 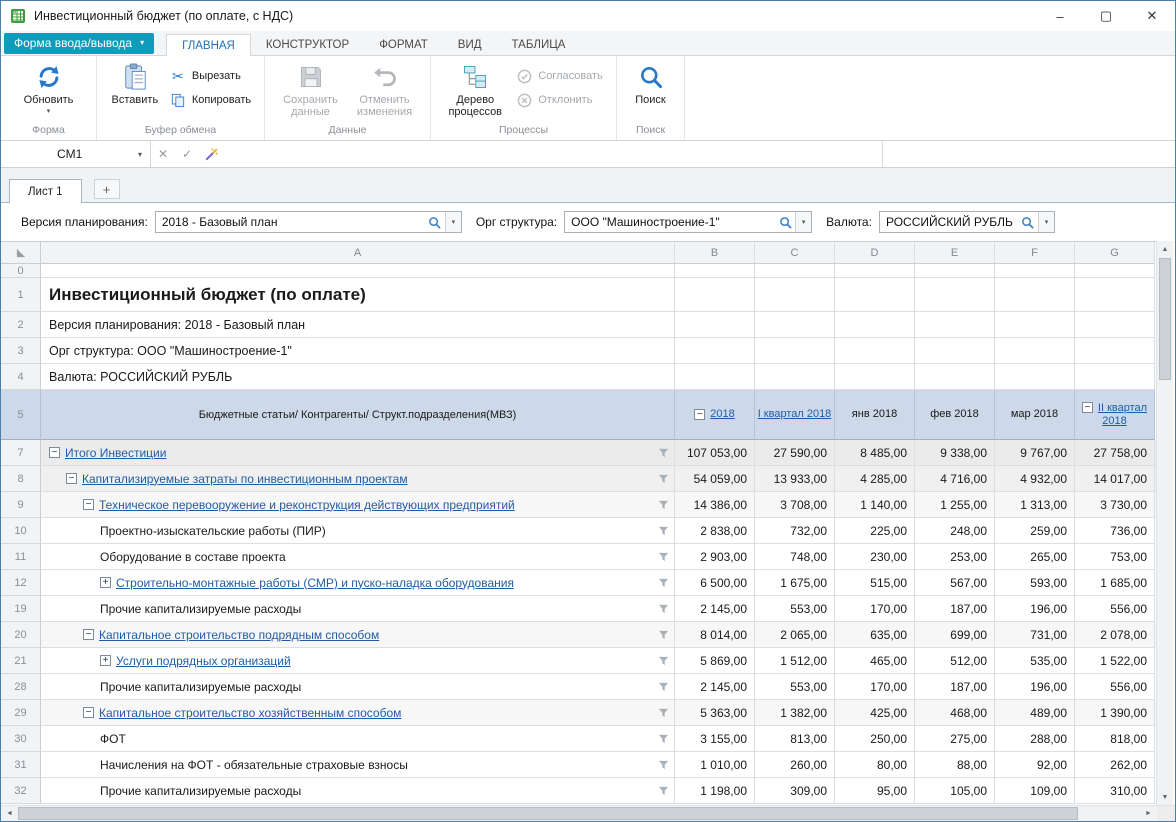 What do you see at coordinates (715, 557) in the screenshot?
I see `value-cell: 2 903,00` at bounding box center [715, 557].